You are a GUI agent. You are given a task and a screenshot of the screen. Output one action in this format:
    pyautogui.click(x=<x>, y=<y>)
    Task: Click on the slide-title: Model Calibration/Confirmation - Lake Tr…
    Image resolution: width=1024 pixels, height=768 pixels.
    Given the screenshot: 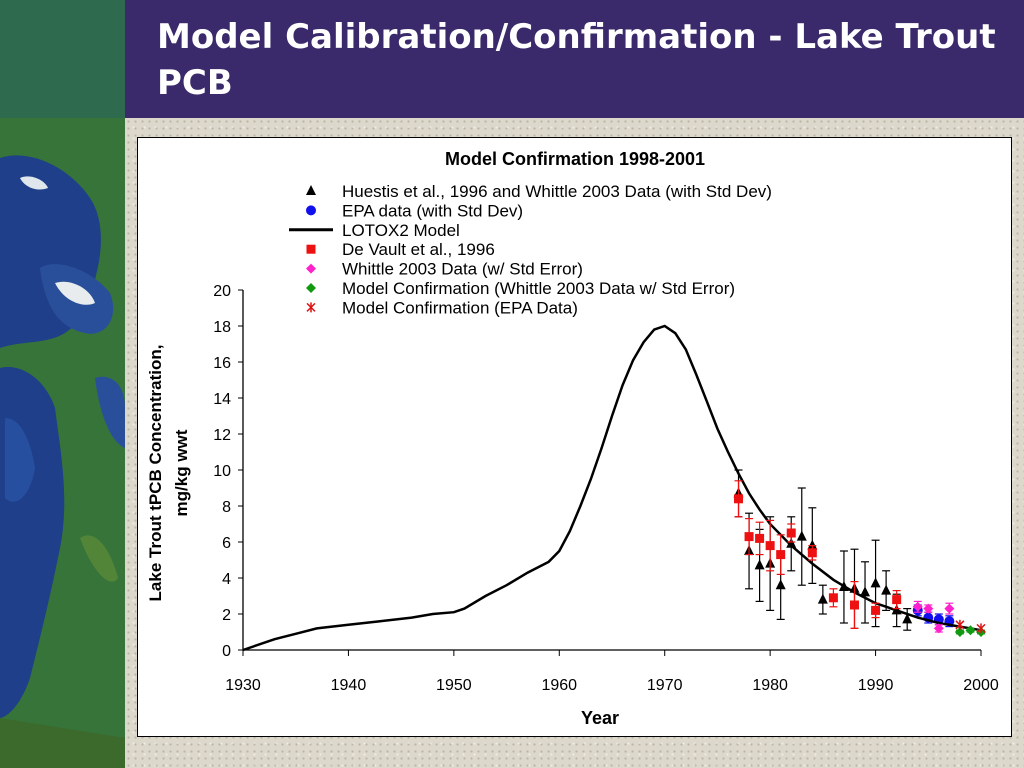 What is the action you would take?
    pyautogui.click(x=576, y=60)
    